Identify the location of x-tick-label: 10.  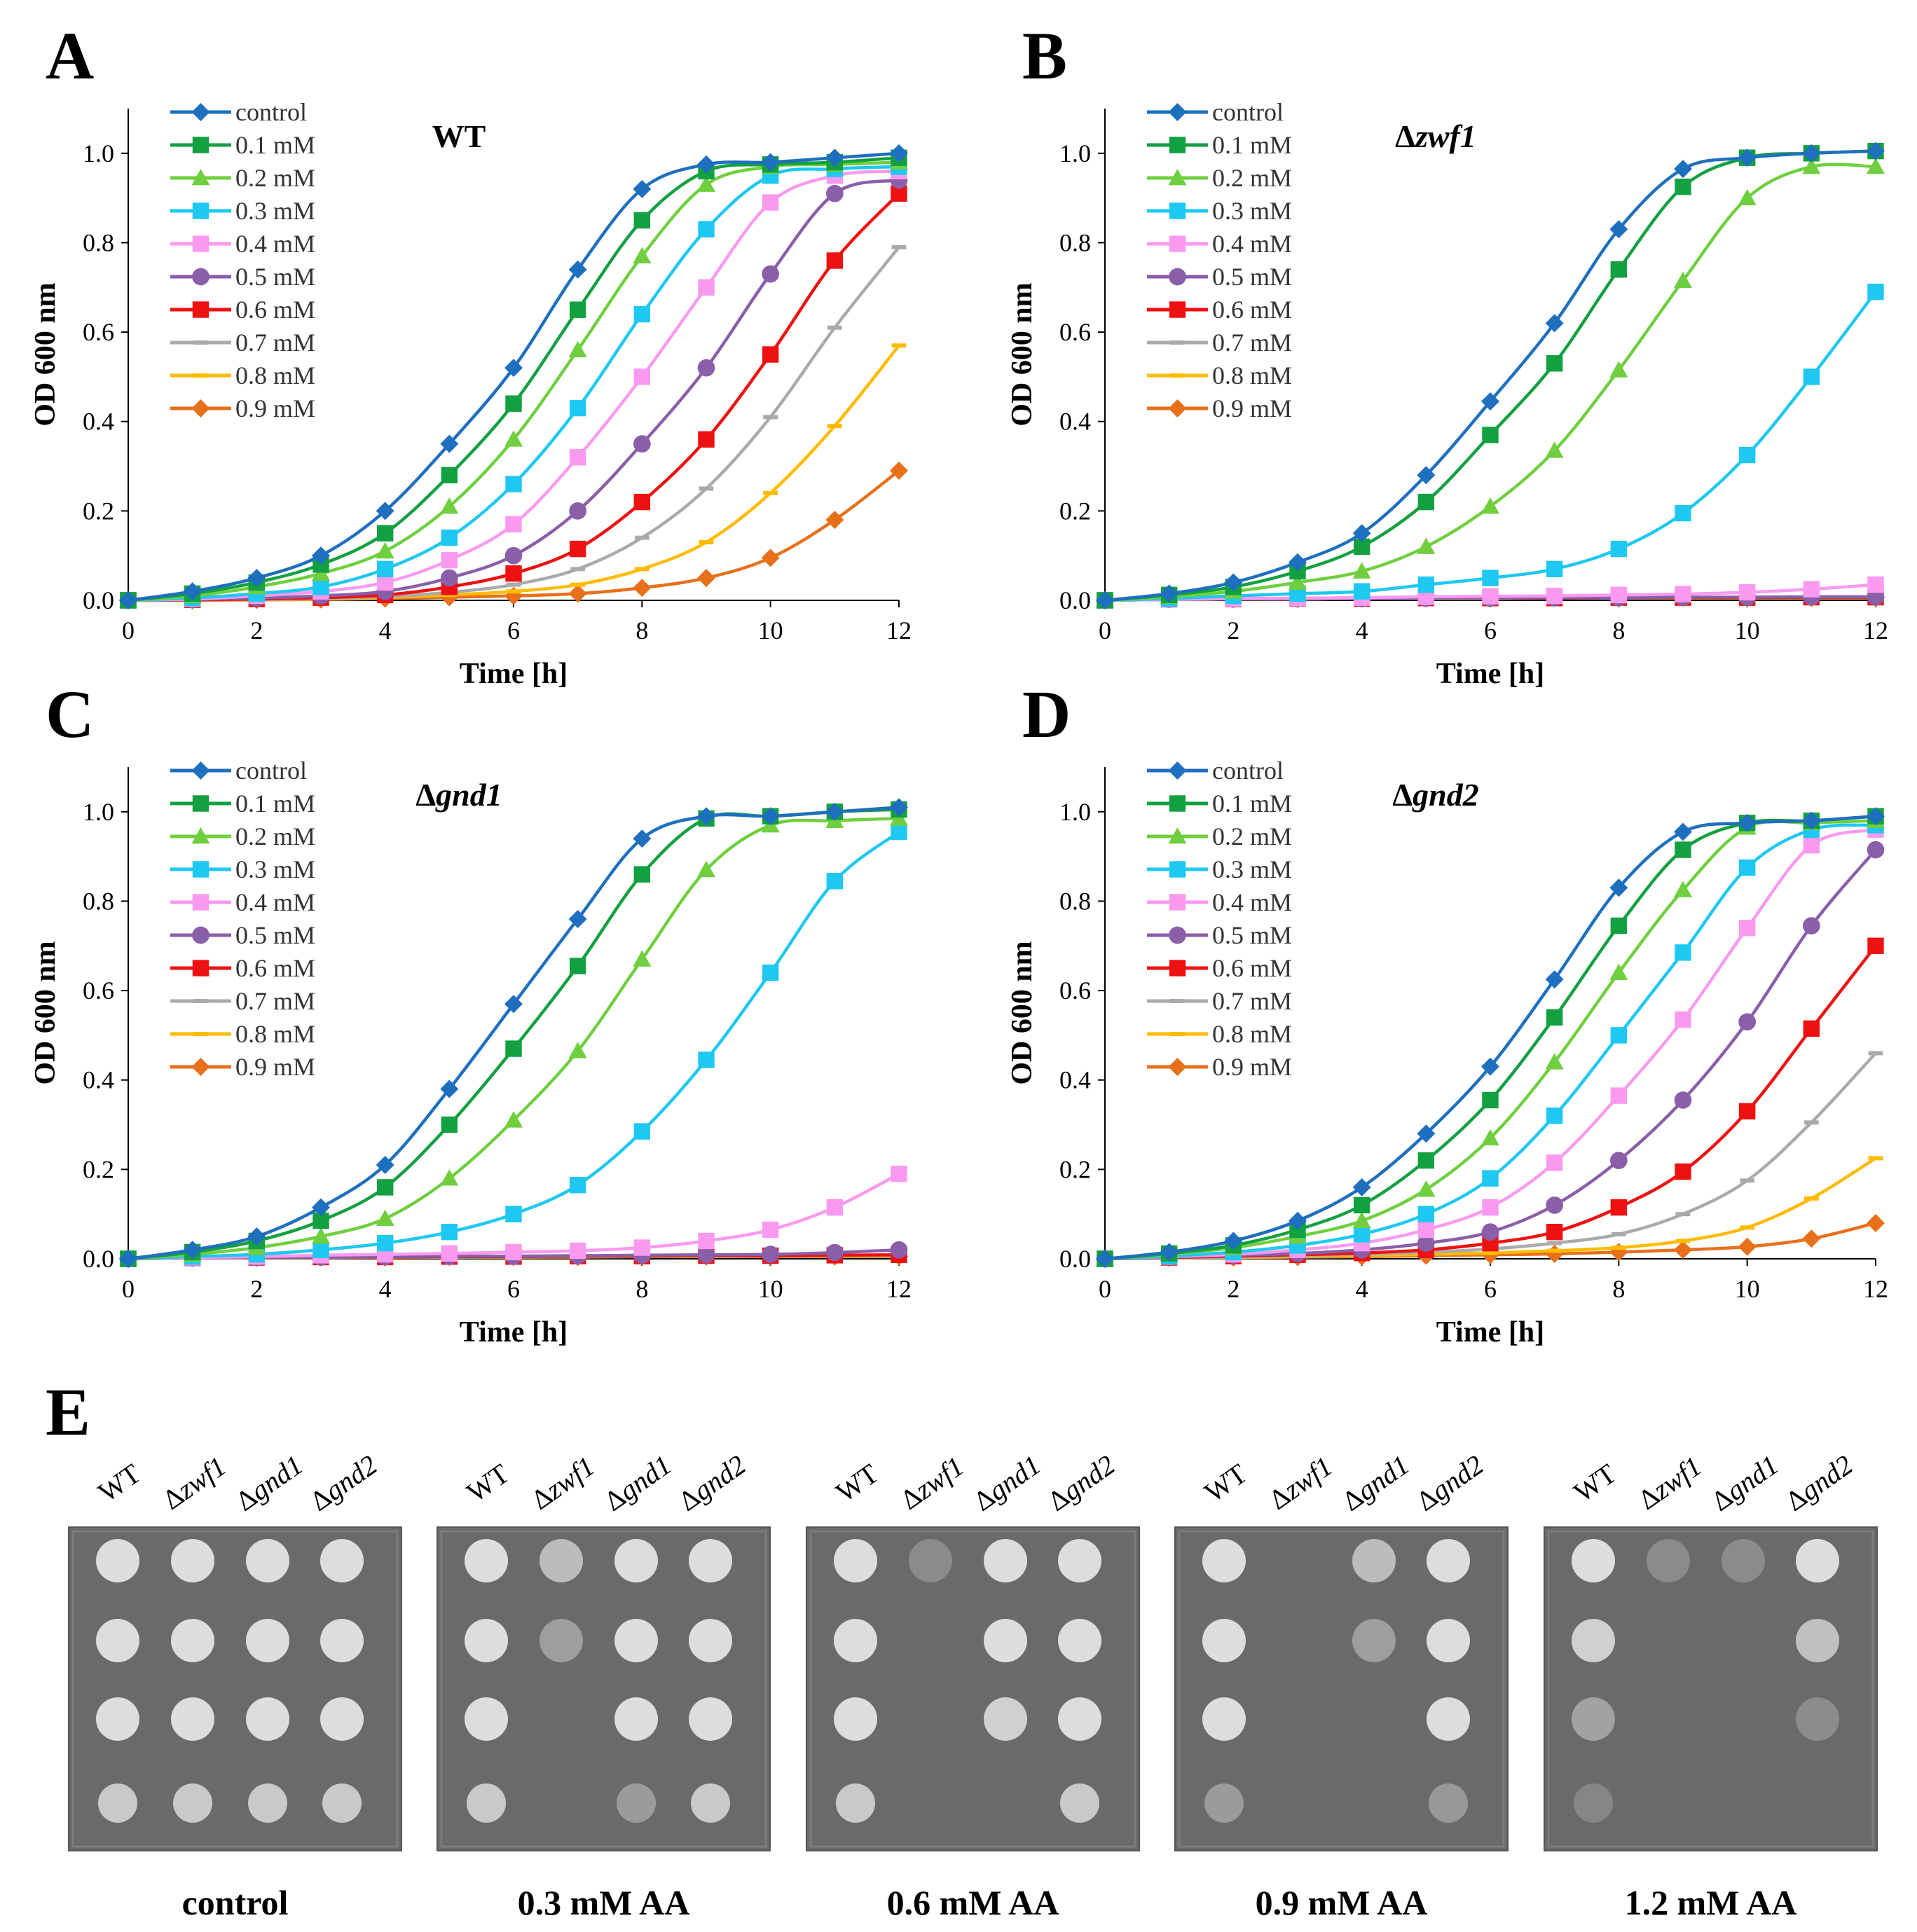
(770, 1289).